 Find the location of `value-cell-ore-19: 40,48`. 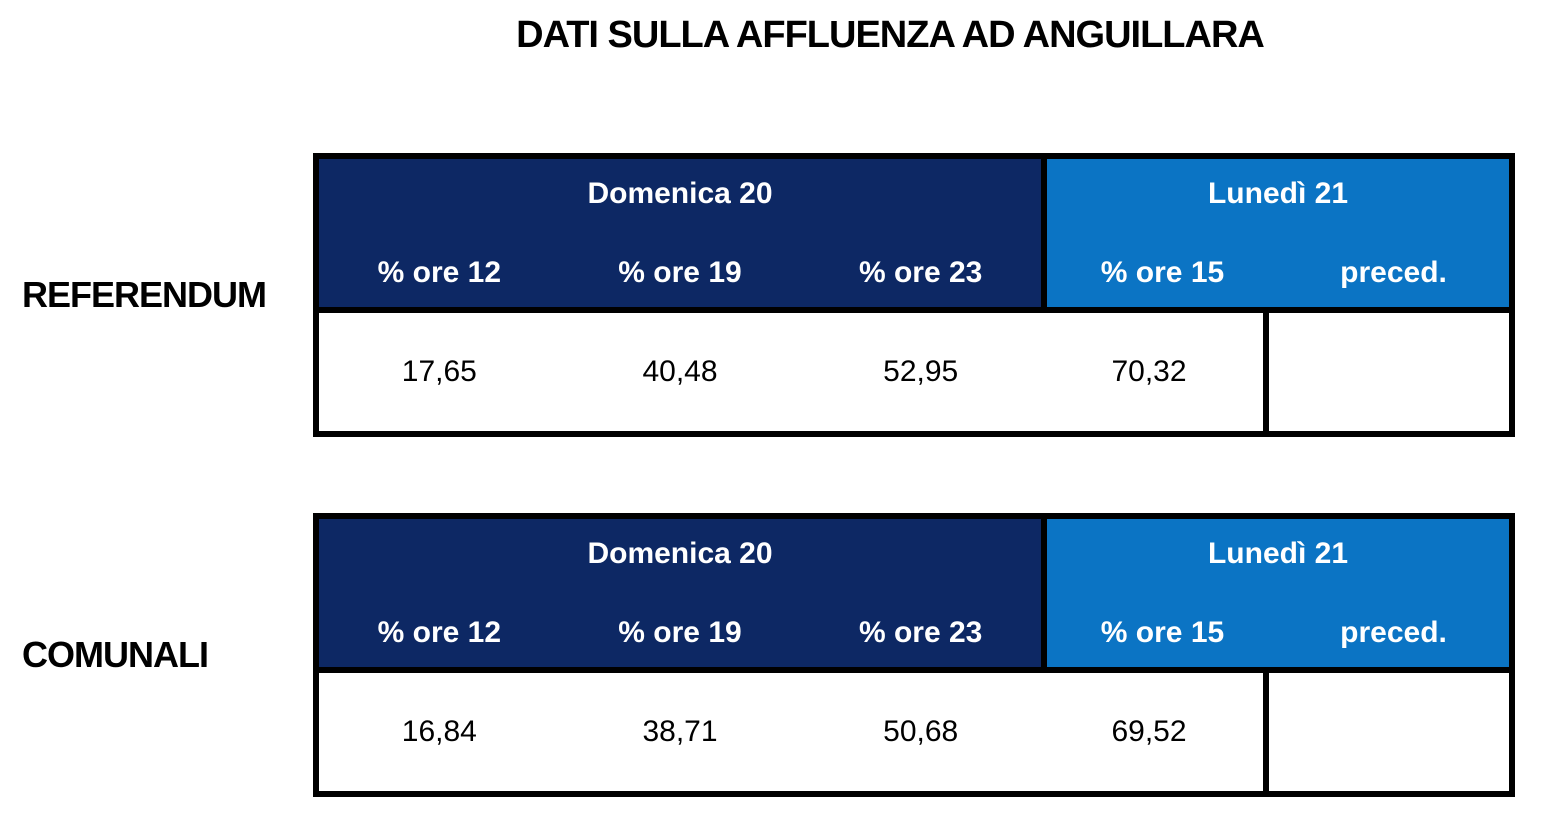

value-cell-ore-19: 40,48 is located at coordinates (680, 371).